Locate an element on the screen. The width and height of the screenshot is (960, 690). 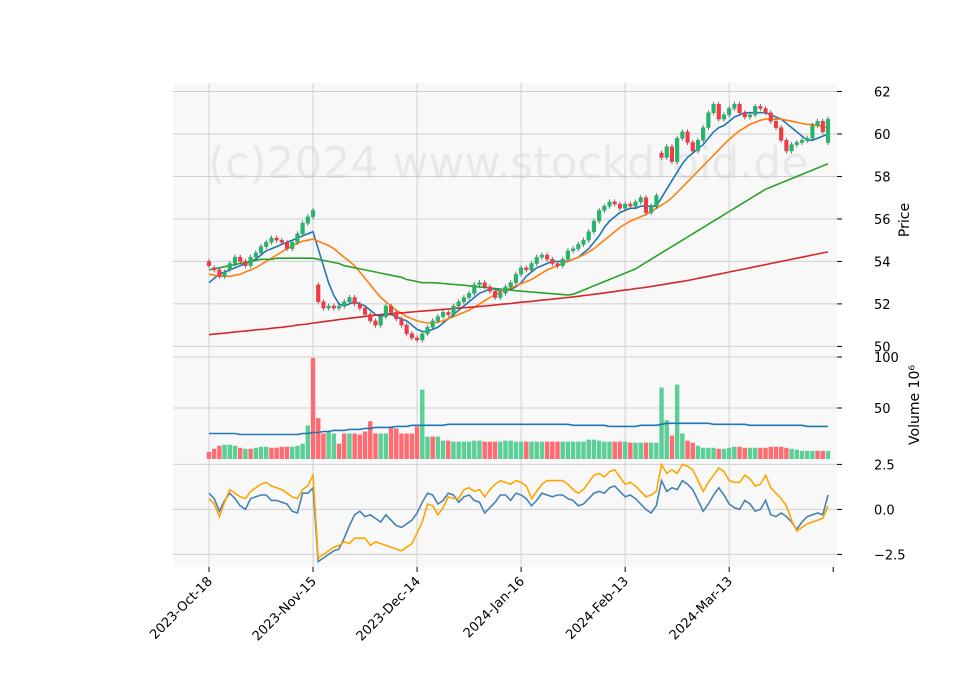
indicator-panel: −2.5 0.0 2.5 is located at coordinates (539, 512).